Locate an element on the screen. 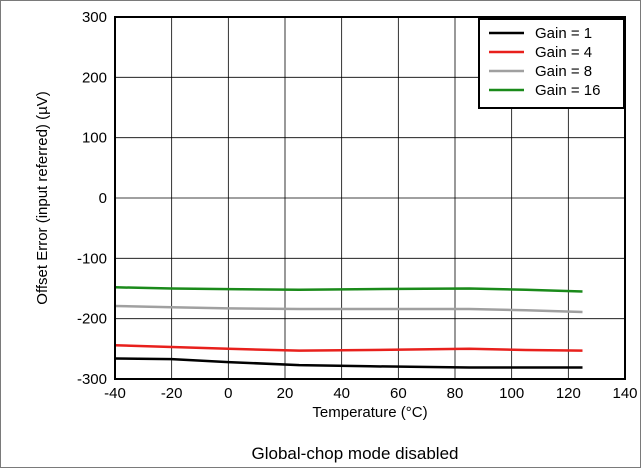  chart-caption: Global-chop mode disabled is located at coordinates (355, 453).